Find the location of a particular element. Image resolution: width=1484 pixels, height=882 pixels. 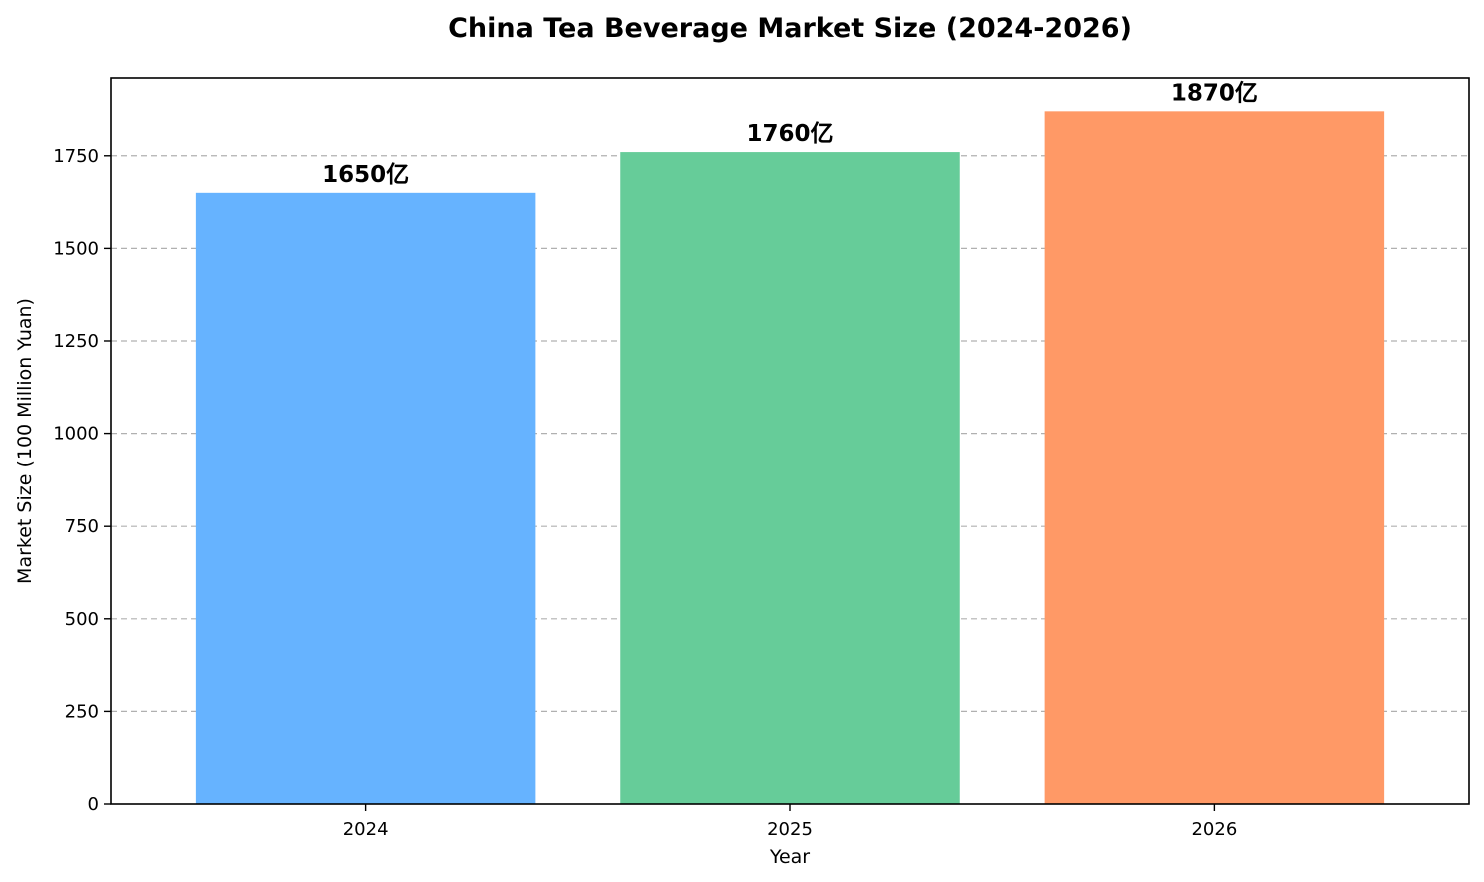

data-labels: 1650亿 1760亿 1870亿 is located at coordinates (790, 133).